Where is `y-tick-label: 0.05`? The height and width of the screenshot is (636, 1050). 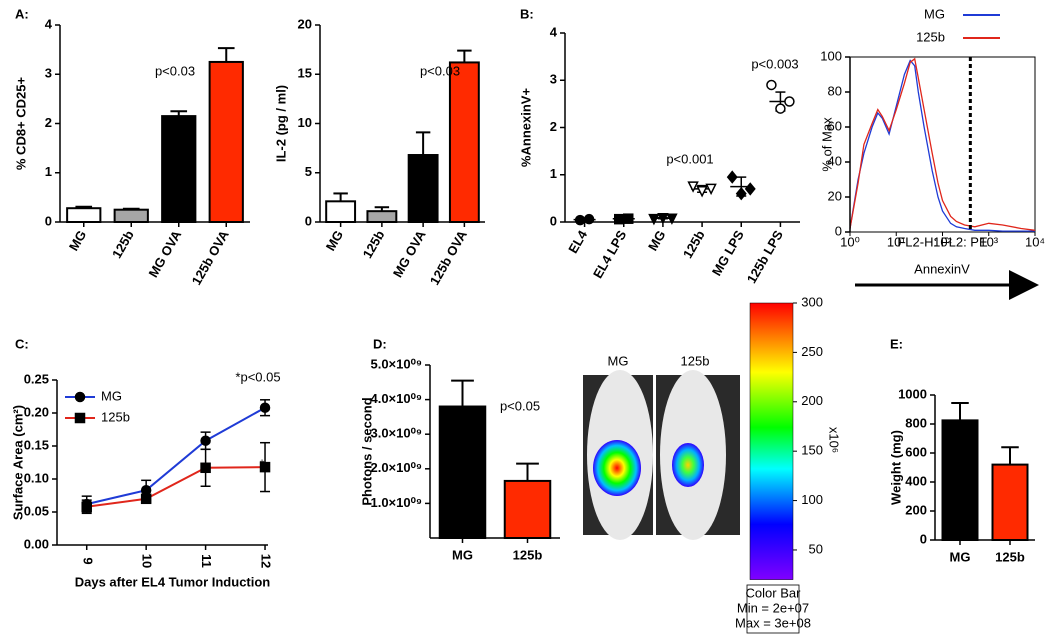 y-tick-label: 0.05 is located at coordinates (36, 510).